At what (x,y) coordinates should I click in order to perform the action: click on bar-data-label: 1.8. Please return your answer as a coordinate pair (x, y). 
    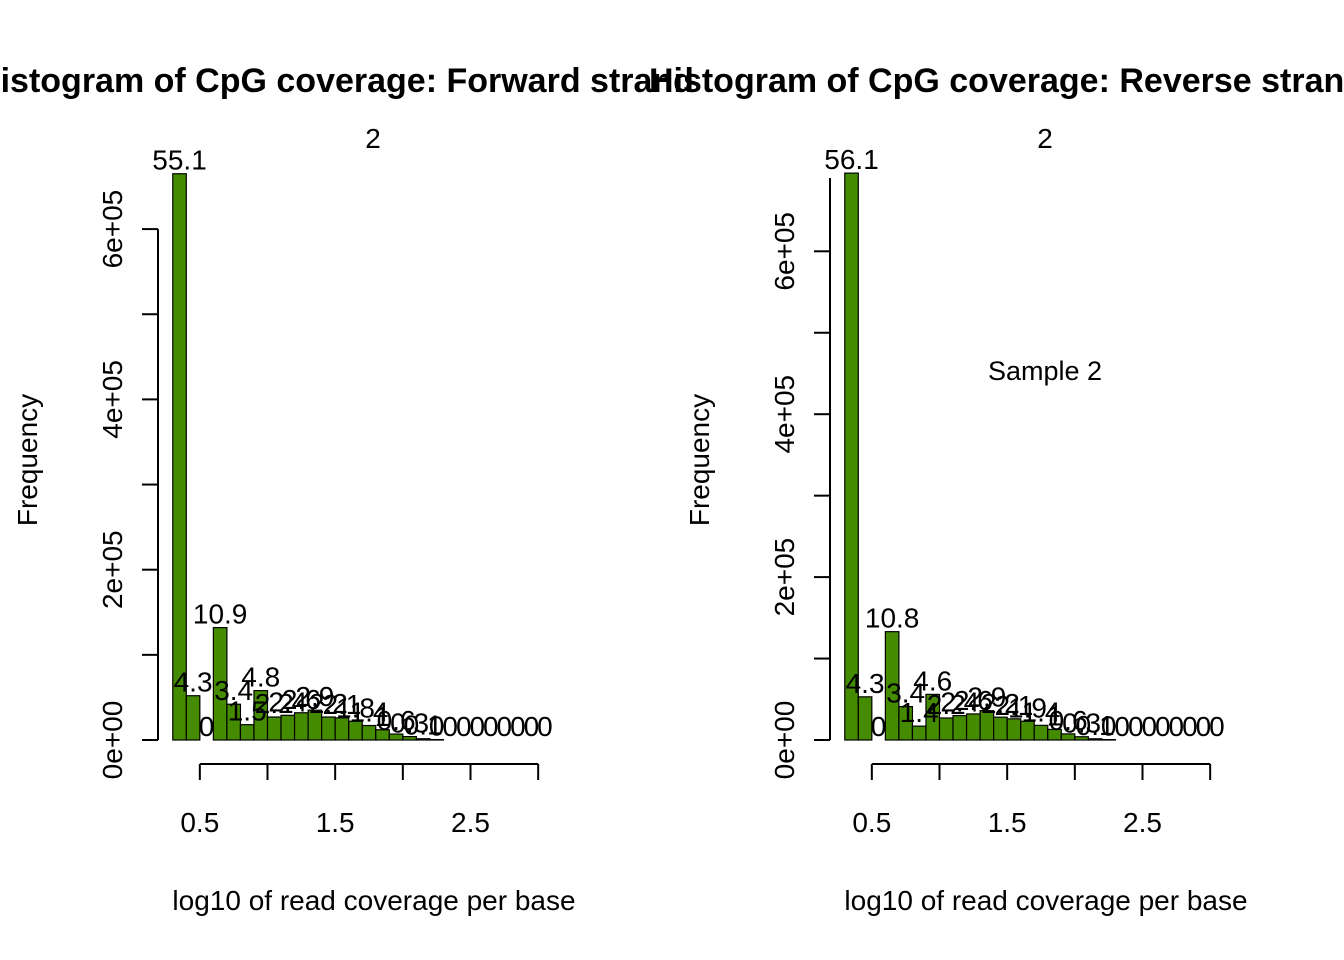
    Looking at the image, I should click on (355, 707).